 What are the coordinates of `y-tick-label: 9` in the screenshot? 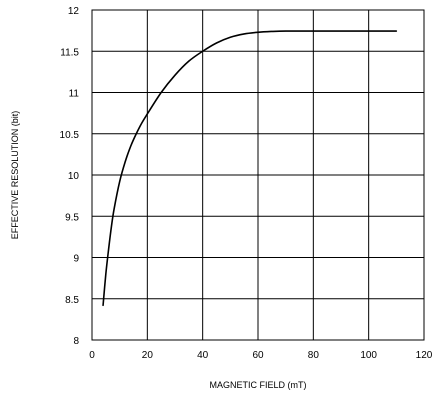 It's located at (76, 259).